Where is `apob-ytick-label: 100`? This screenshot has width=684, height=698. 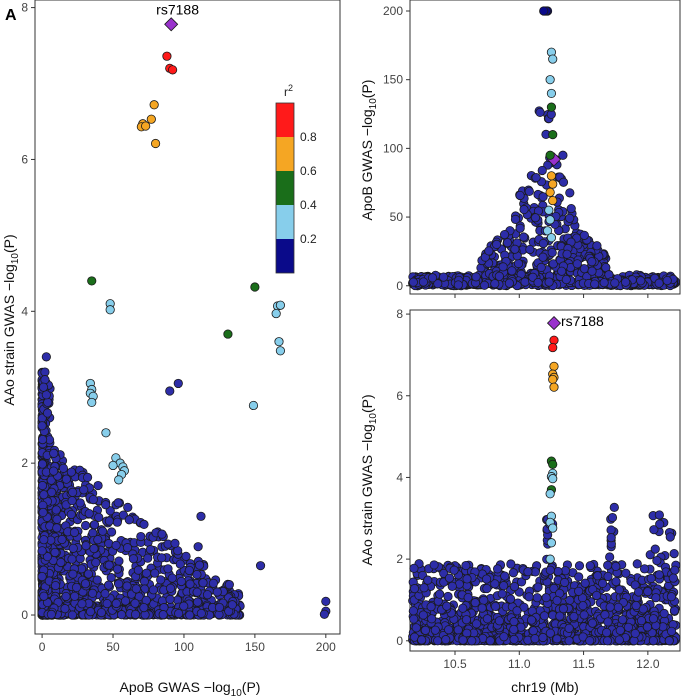 apob-ytick-label: 100 is located at coordinates (393, 148).